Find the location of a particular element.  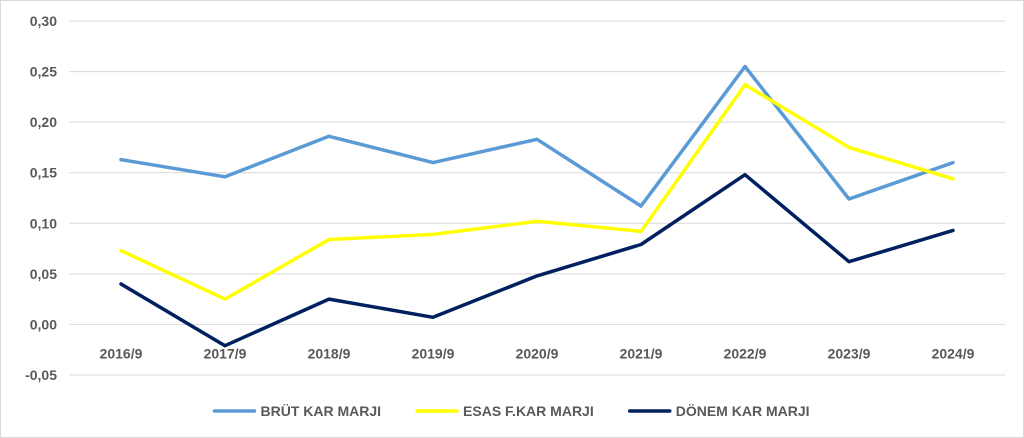

x-tick-label: 2019/9 is located at coordinates (433, 353).